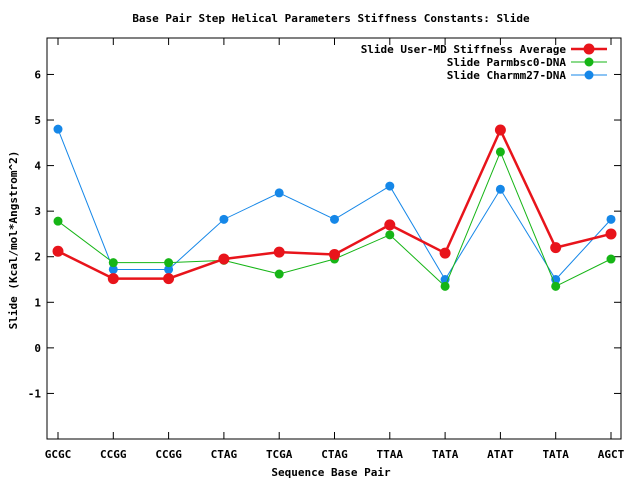 The height and width of the screenshot is (485, 640). What do you see at coordinates (37, 302) in the screenshot?
I see `y-tick-label: 1` at bounding box center [37, 302].